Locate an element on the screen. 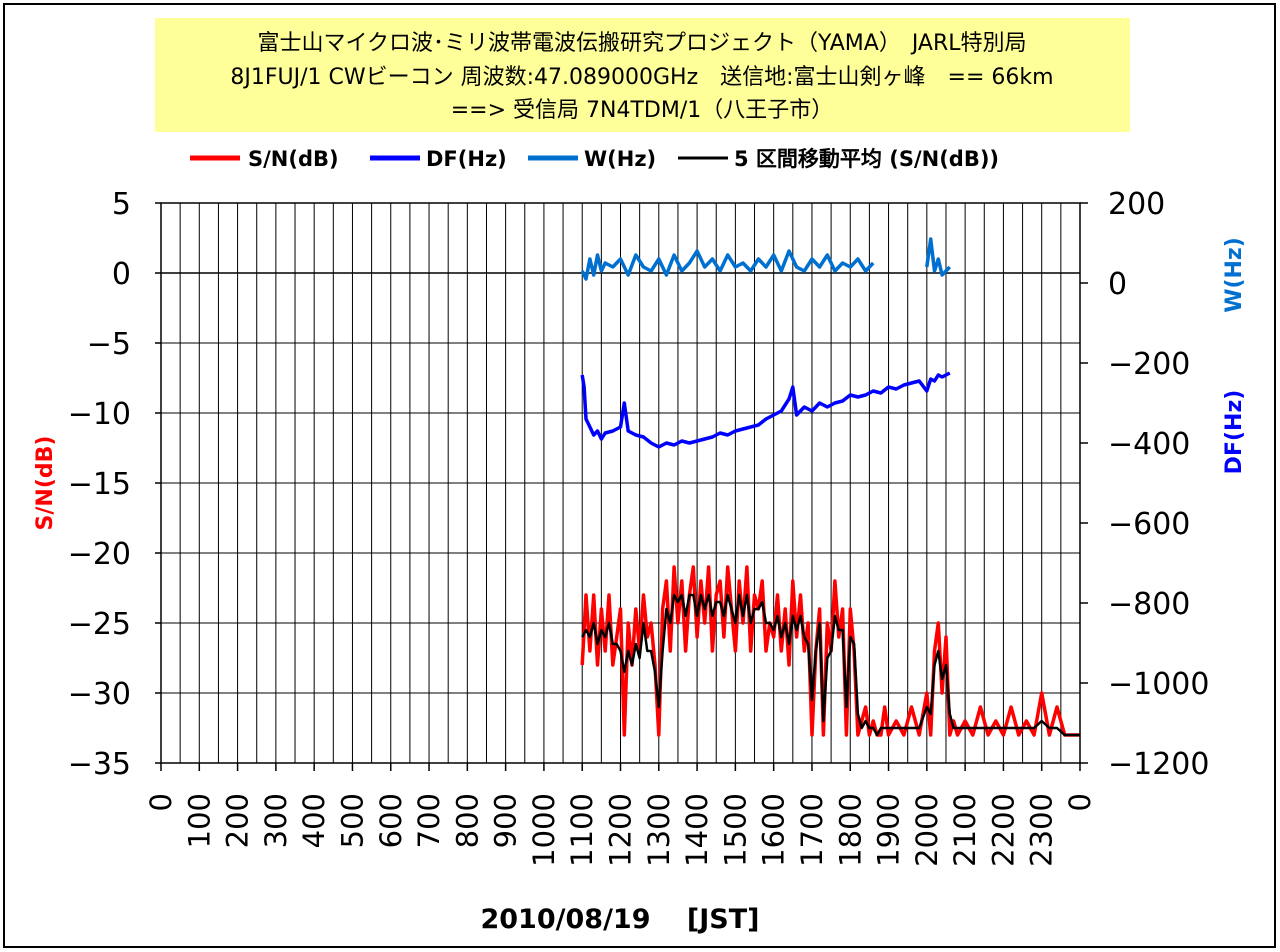 This screenshot has width=1280, height=952. right-tick-label: −600 is located at coordinates (1149, 524).